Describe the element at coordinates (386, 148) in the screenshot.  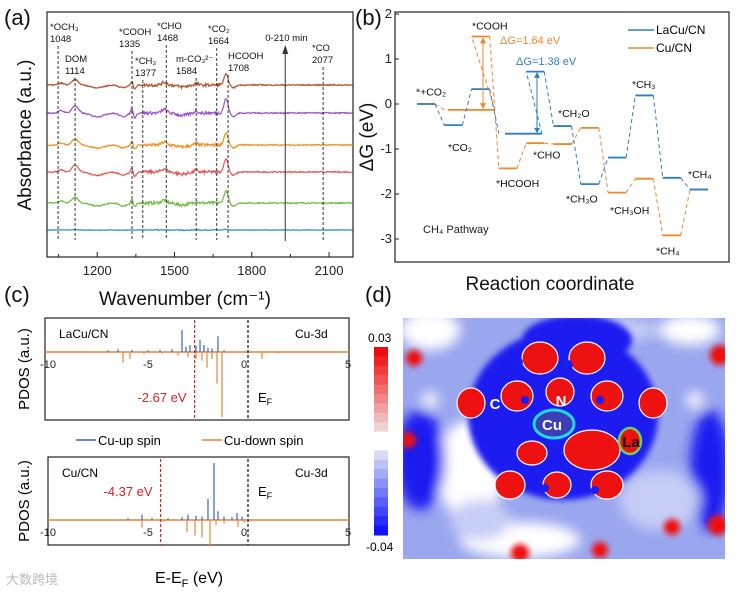
I see `y-tick-label-b: -1` at that location.